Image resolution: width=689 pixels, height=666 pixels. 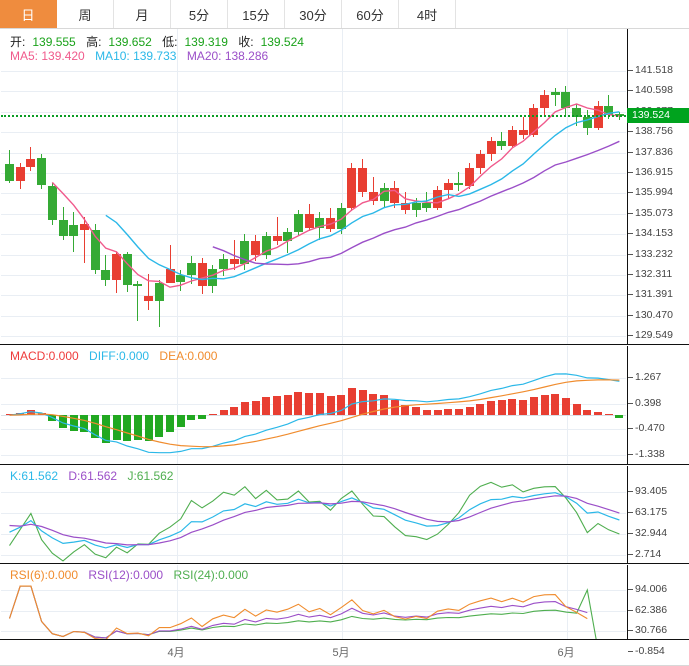 What do you see at coordinates (654, 253) in the screenshot?
I see `axis-label: 133.232` at bounding box center [654, 253].